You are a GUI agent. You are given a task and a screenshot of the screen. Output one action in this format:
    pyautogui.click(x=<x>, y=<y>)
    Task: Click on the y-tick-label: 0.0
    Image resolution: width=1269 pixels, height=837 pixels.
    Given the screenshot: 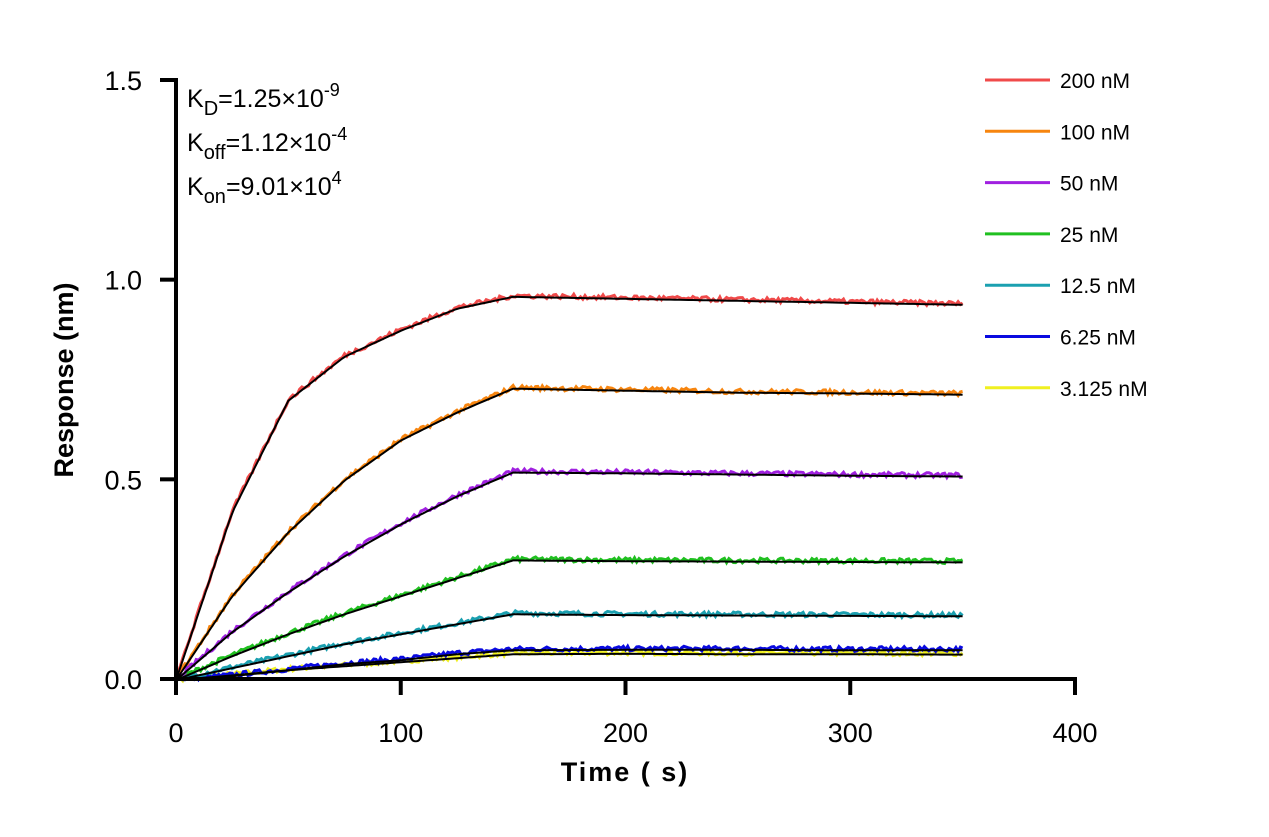 What is the action you would take?
    pyautogui.click(x=123, y=680)
    